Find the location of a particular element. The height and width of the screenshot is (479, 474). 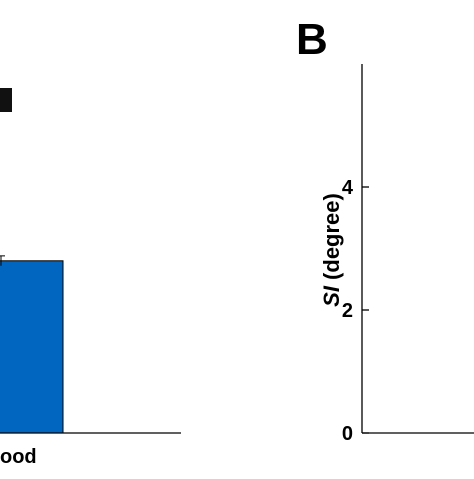

x-tick-label-0: ood is located at coordinates (18, 457).